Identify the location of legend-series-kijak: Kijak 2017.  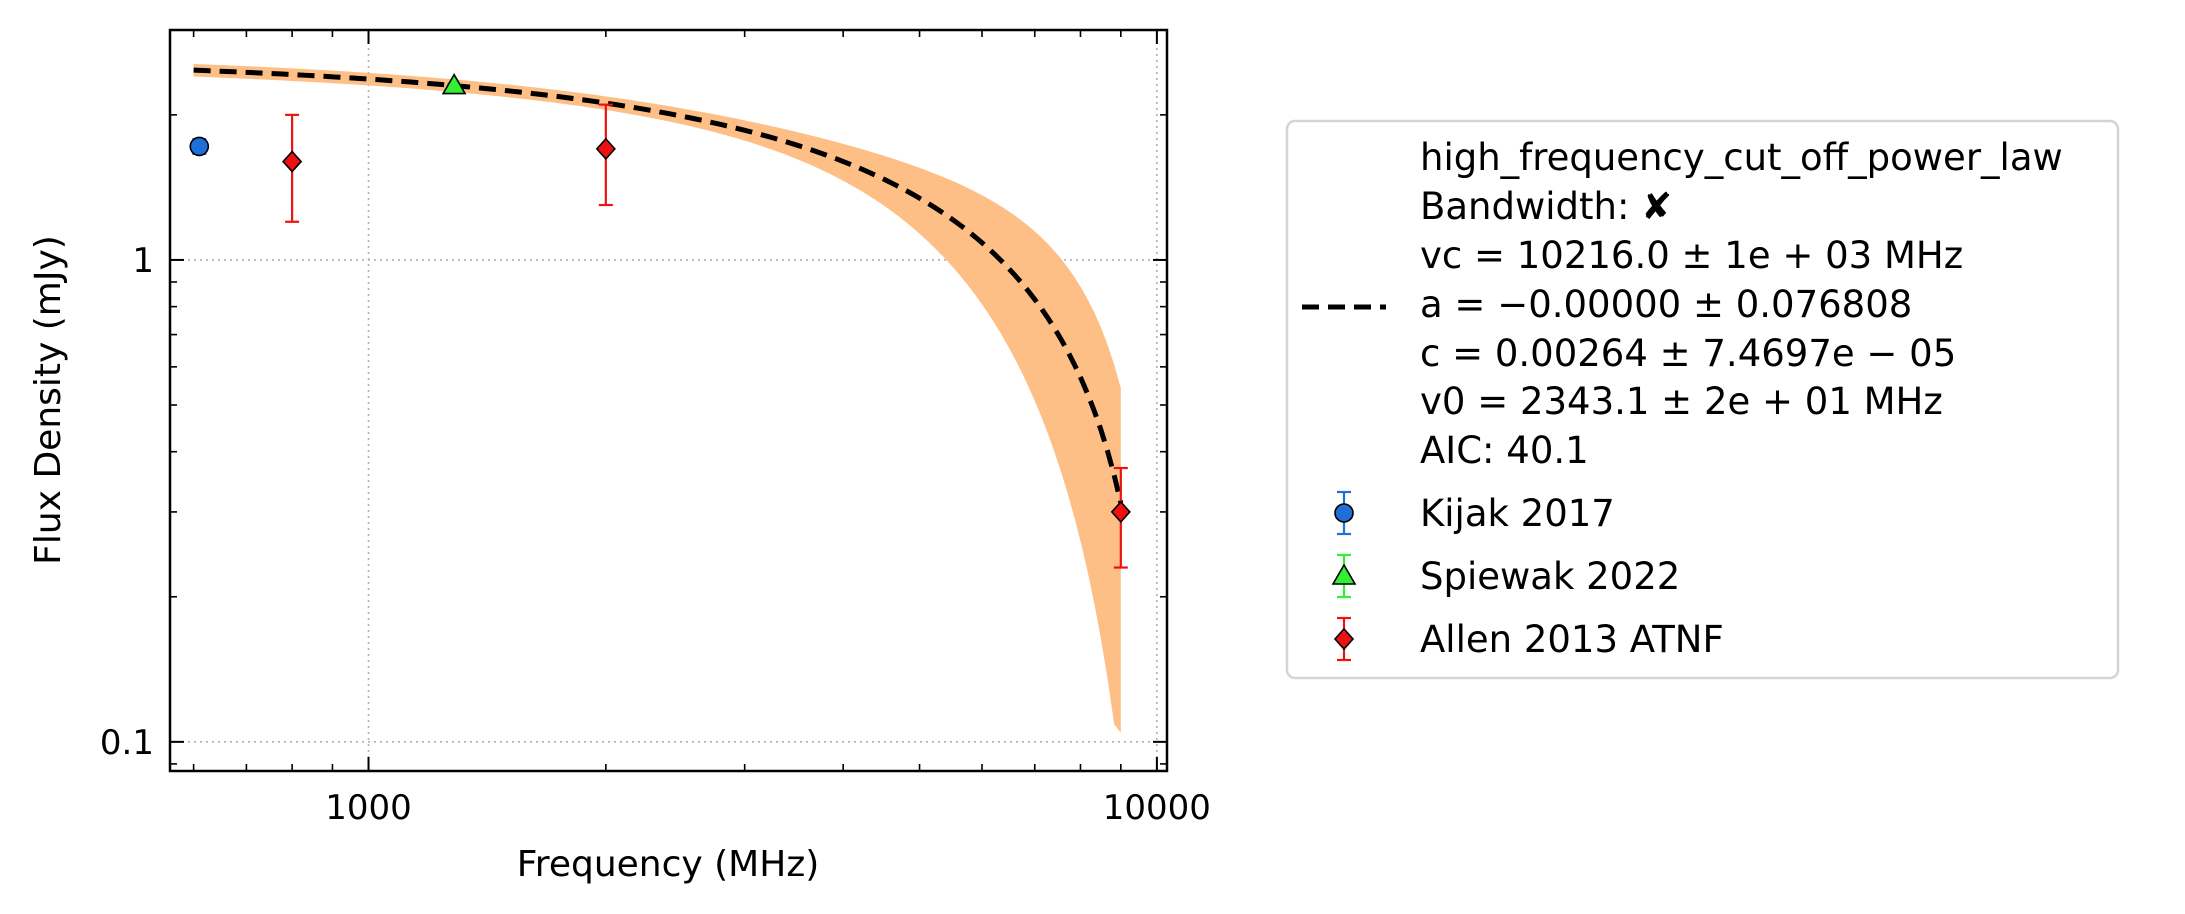
(1517, 513).